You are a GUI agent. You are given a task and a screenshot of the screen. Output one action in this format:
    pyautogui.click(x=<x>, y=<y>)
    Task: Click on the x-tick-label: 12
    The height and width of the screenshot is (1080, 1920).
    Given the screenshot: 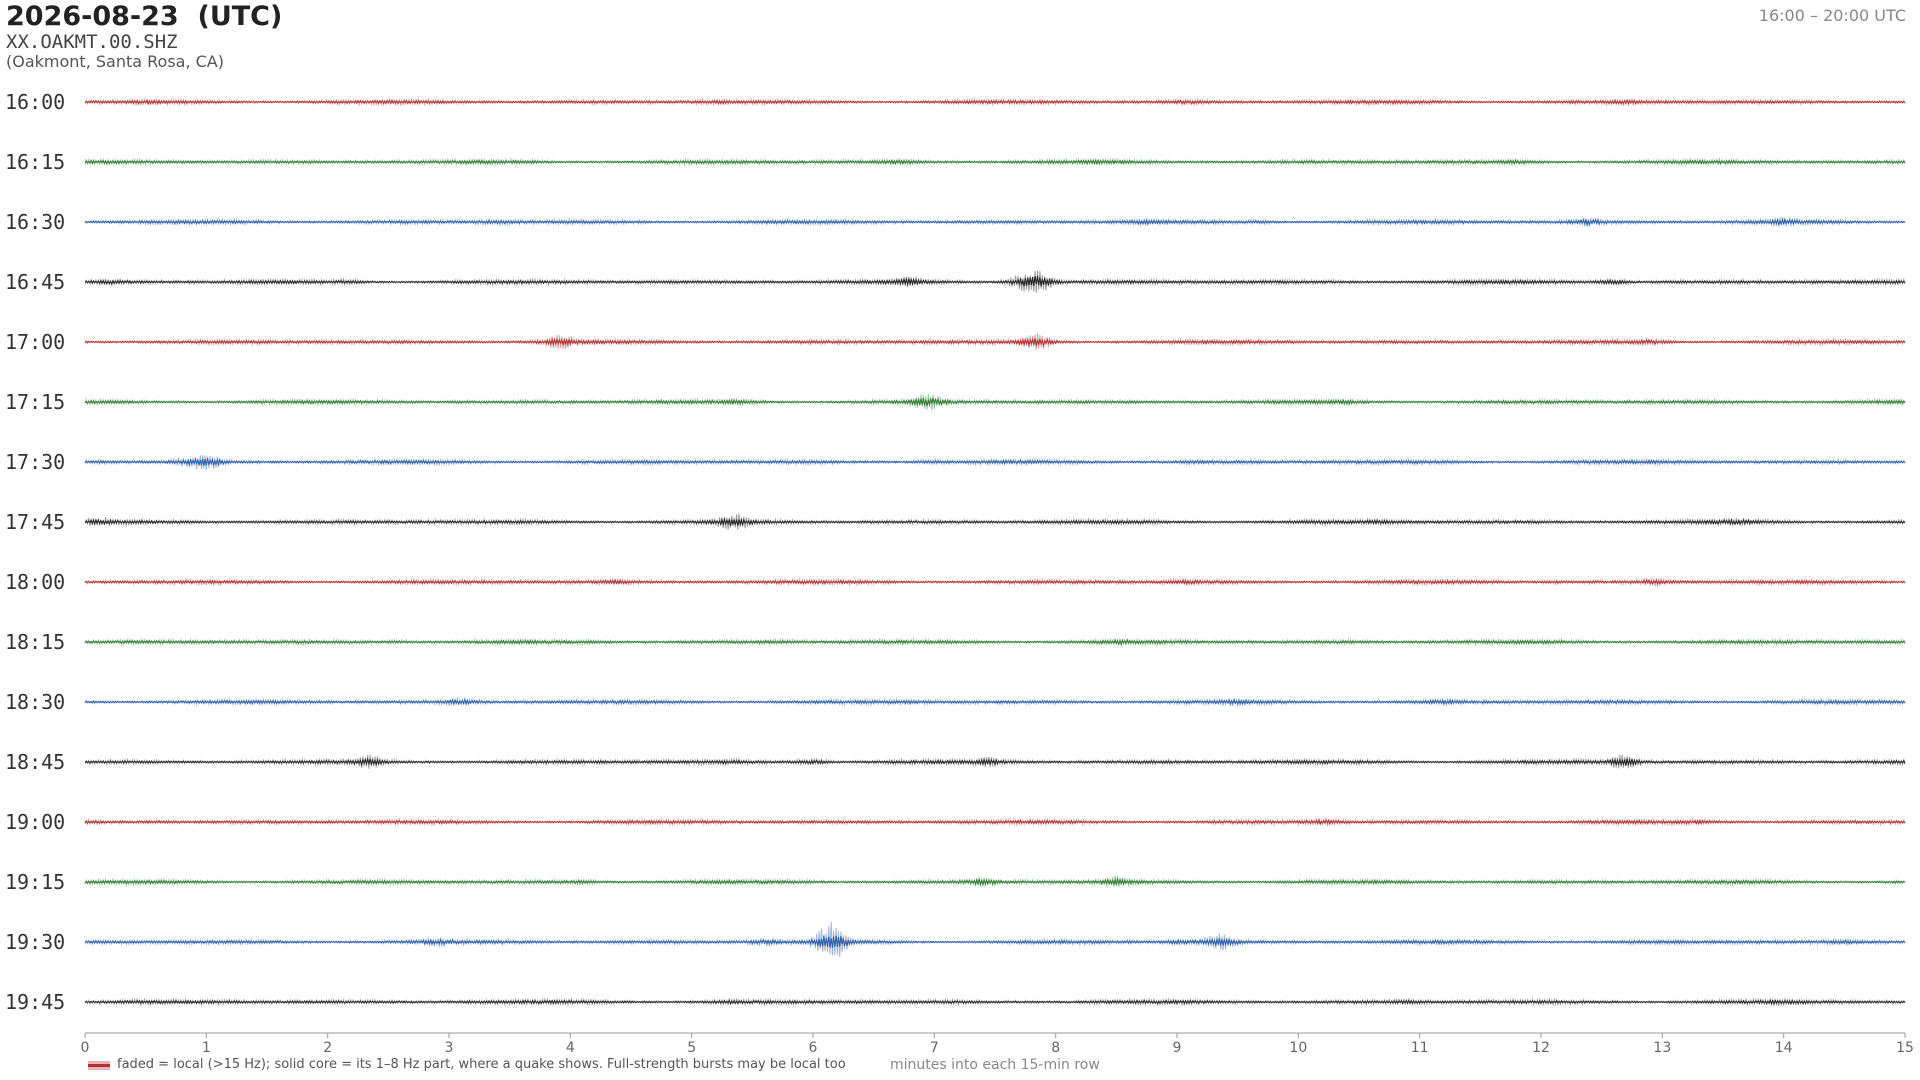 What is the action you would take?
    pyautogui.click(x=1541, y=1048)
    